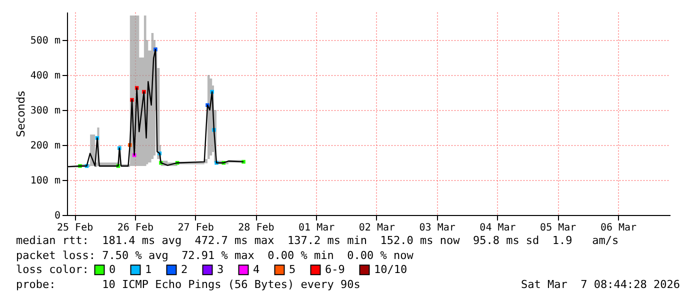 This screenshot has height=297, width=697. Describe the element at coordinates (316, 228) in the screenshot. I see `x-tick-label: 01 Mar` at that location.